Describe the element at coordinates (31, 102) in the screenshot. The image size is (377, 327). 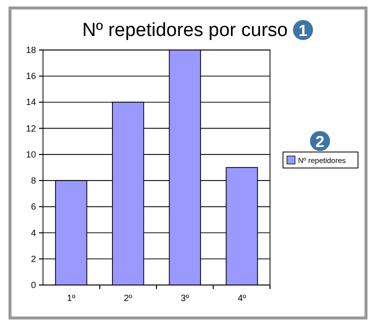
I see `y-tick-label: 14` at that location.